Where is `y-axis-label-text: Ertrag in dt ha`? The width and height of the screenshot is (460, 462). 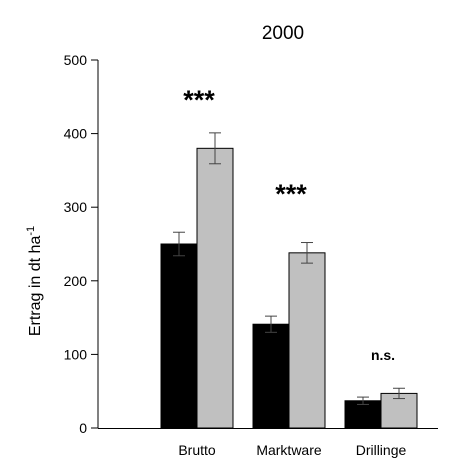 y-axis-label-text: Ertrag in dt ha is located at coordinates (35, 286).